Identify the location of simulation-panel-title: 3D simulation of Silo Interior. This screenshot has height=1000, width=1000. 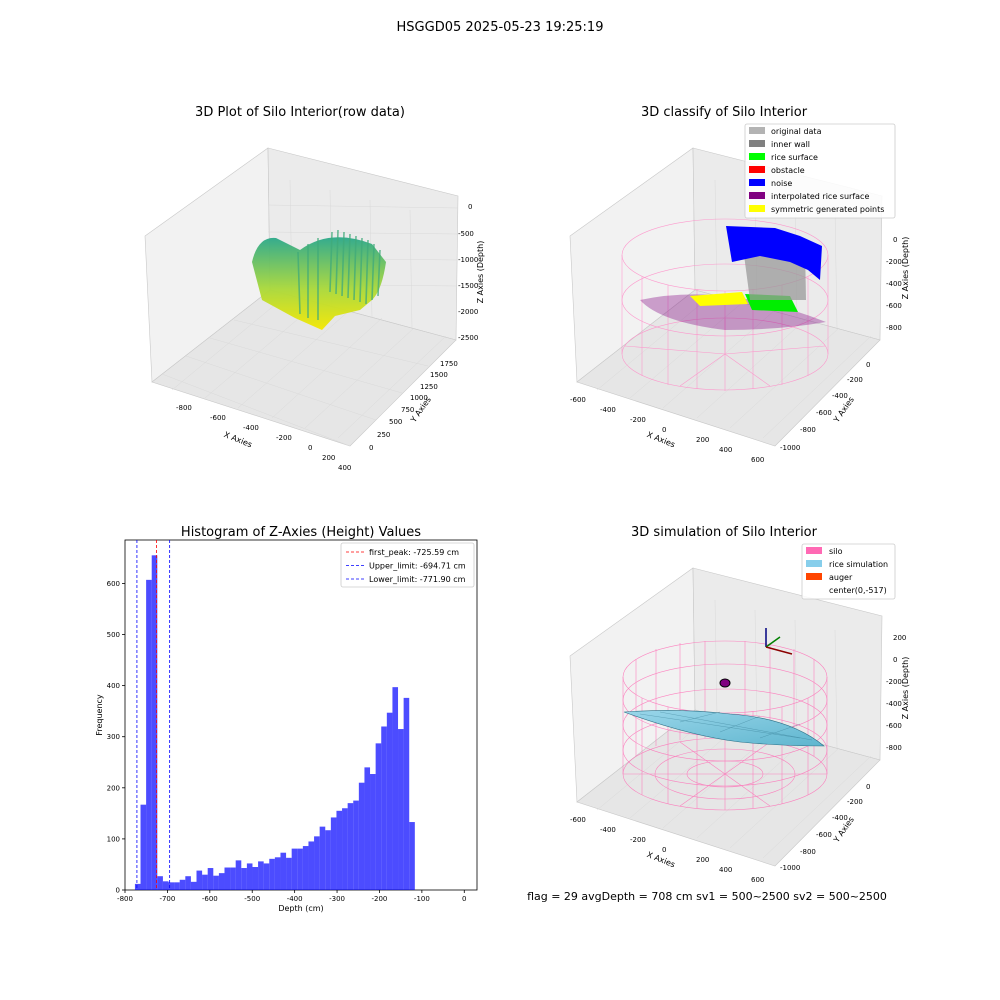
(724, 532).